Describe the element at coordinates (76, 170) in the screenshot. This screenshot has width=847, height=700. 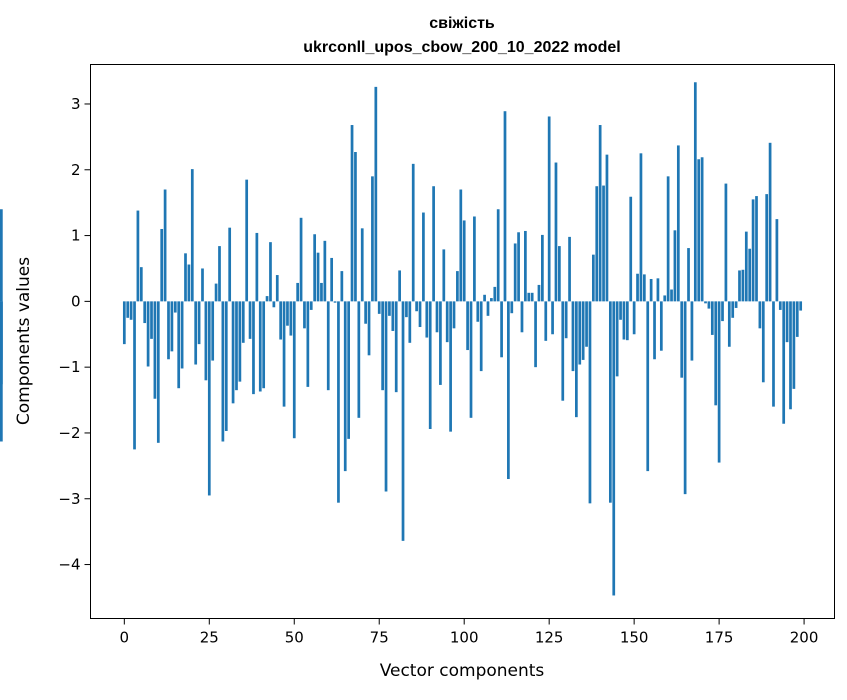
I see `y-tick-label: 2` at that location.